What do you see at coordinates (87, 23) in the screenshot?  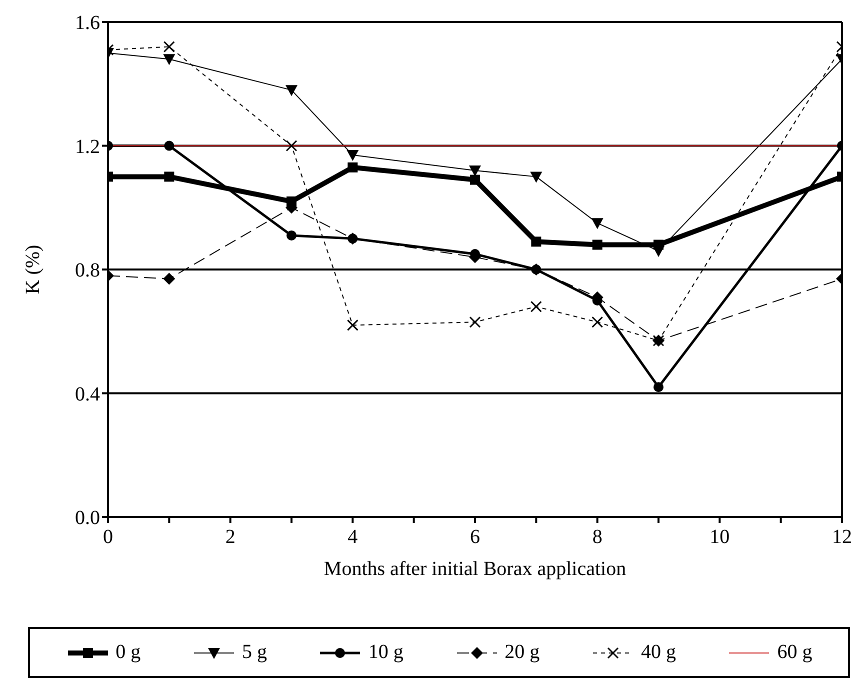 I see `y-tick-label: 1.6` at bounding box center [87, 23].